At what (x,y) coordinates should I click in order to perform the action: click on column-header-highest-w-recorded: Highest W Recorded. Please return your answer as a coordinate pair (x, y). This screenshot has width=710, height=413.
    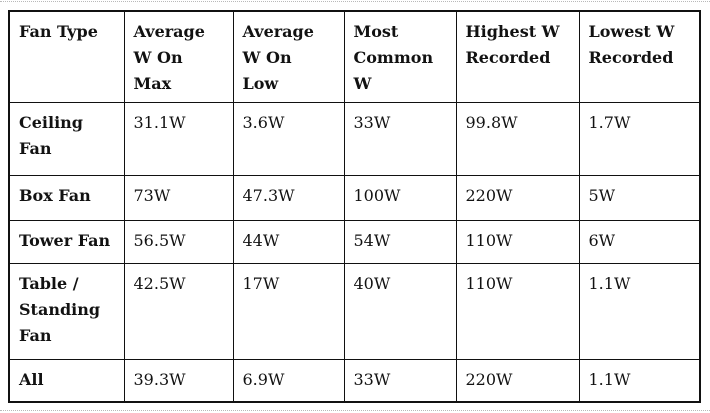
    Looking at the image, I should click on (517, 56).